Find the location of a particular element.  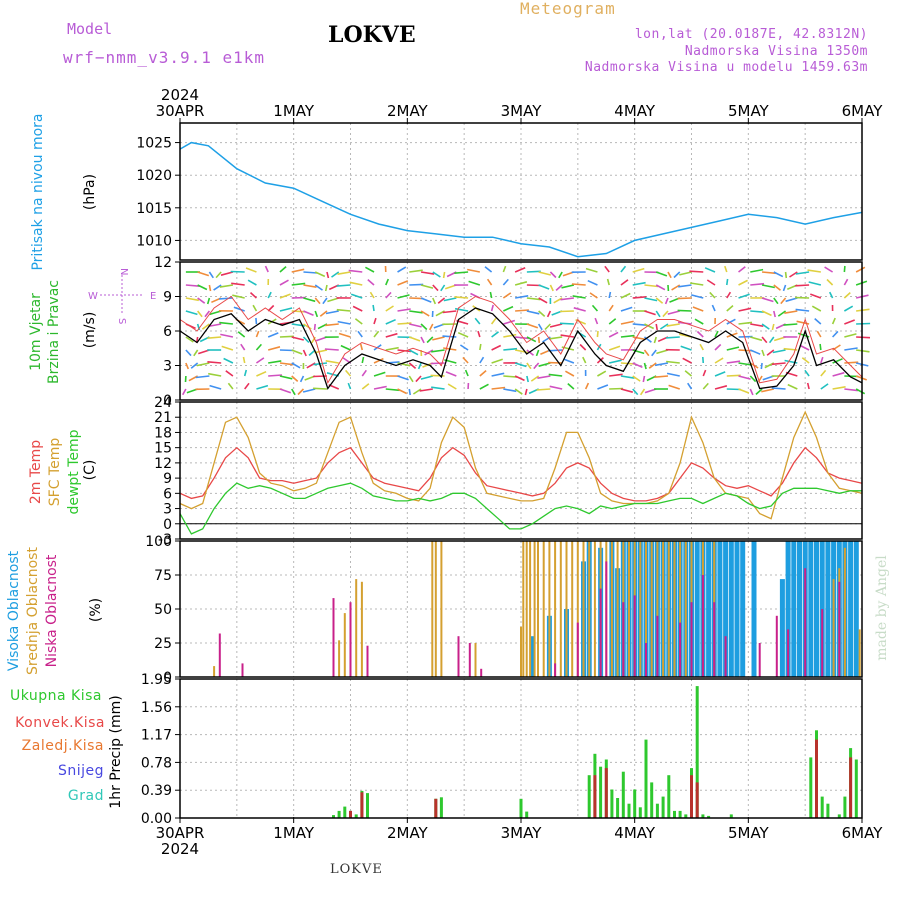

y-tick-label: 100 is located at coordinates (158, 542).